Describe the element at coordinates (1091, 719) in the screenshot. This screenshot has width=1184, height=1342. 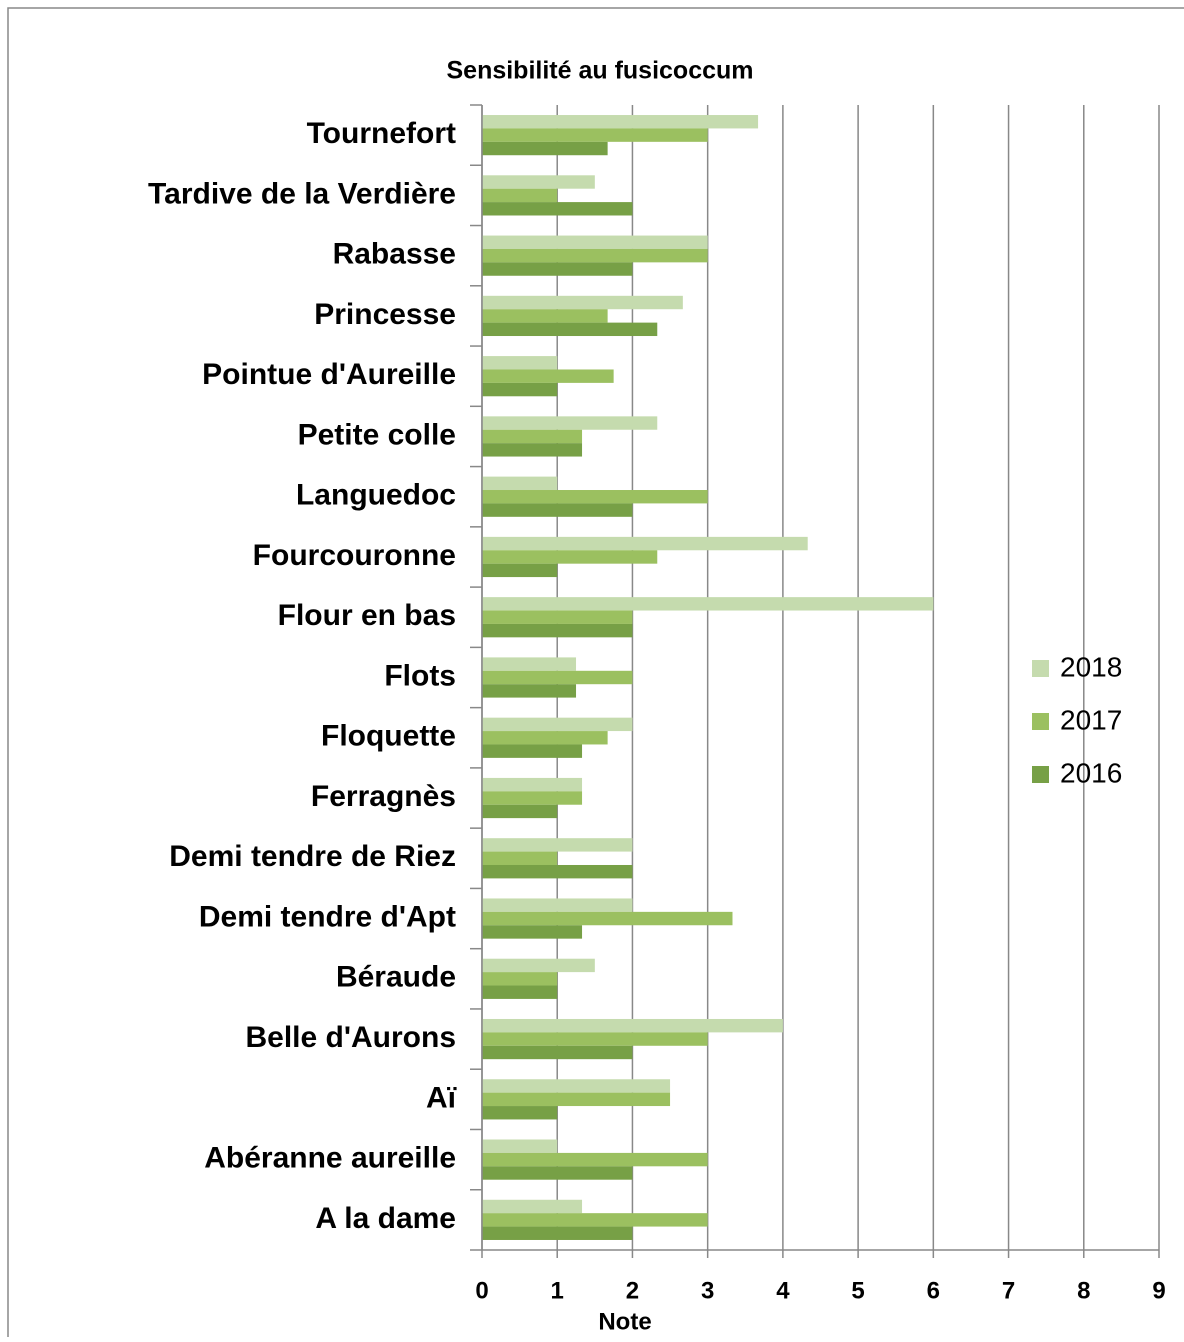
I see `legend-label: 2017` at that location.